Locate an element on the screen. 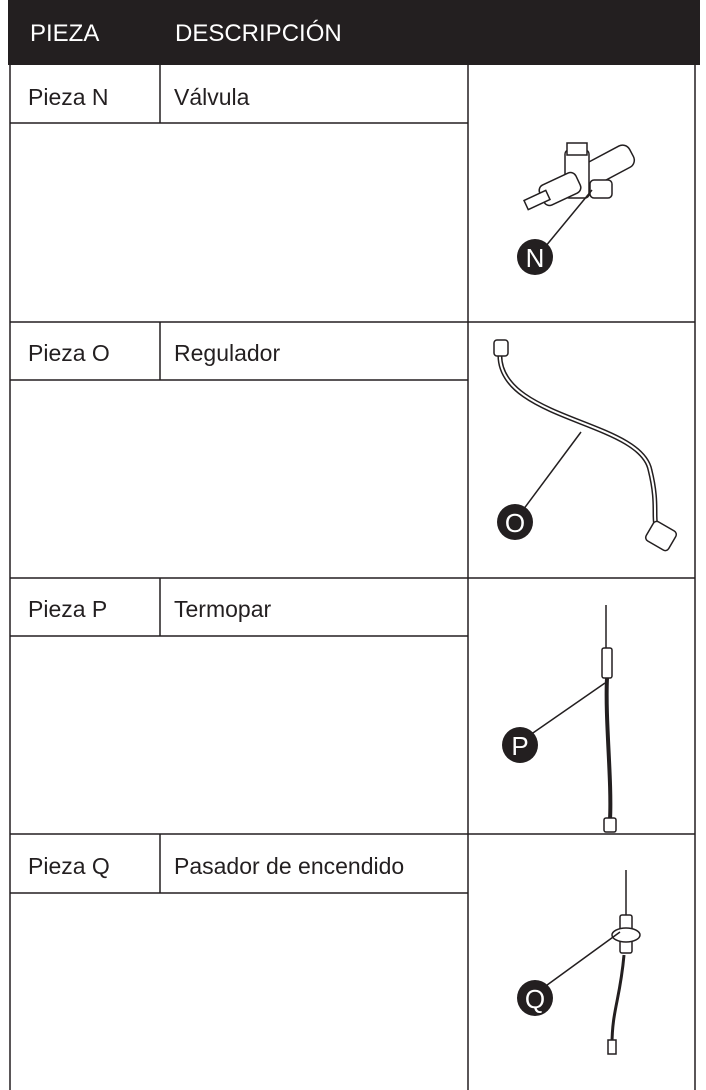  header-text: DESCRIPCIÓN is located at coordinates (258, 33).